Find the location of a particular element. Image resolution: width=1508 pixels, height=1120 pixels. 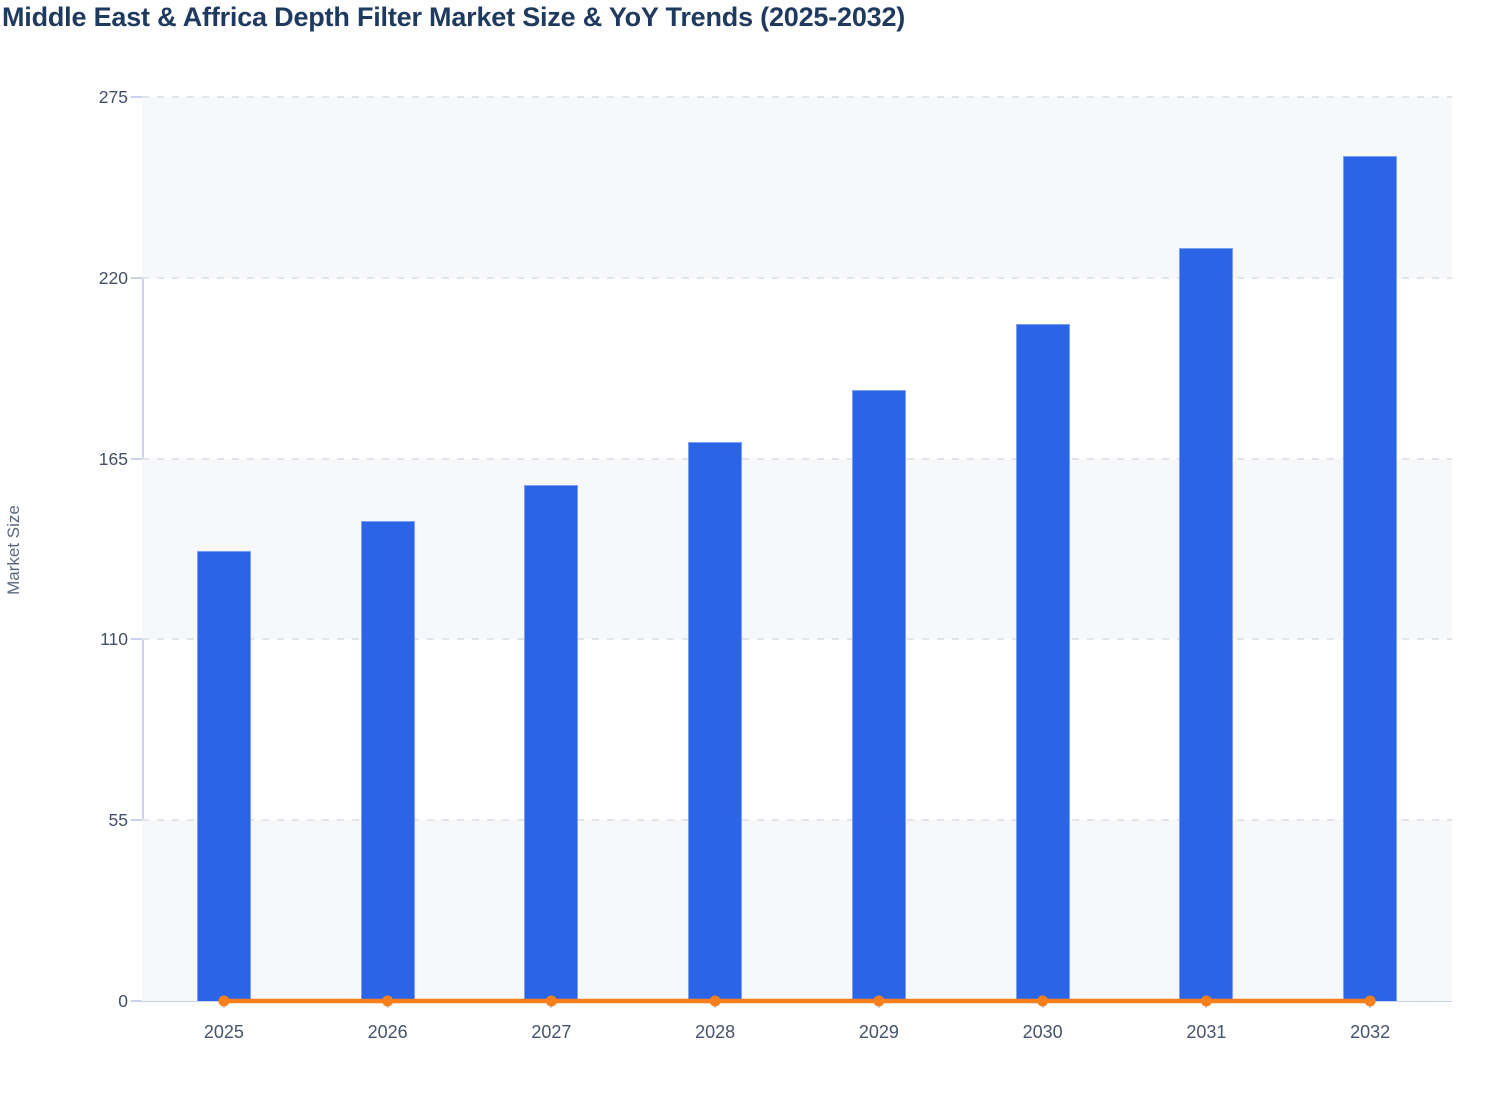

x-tick-label: 2028 is located at coordinates (715, 1032).